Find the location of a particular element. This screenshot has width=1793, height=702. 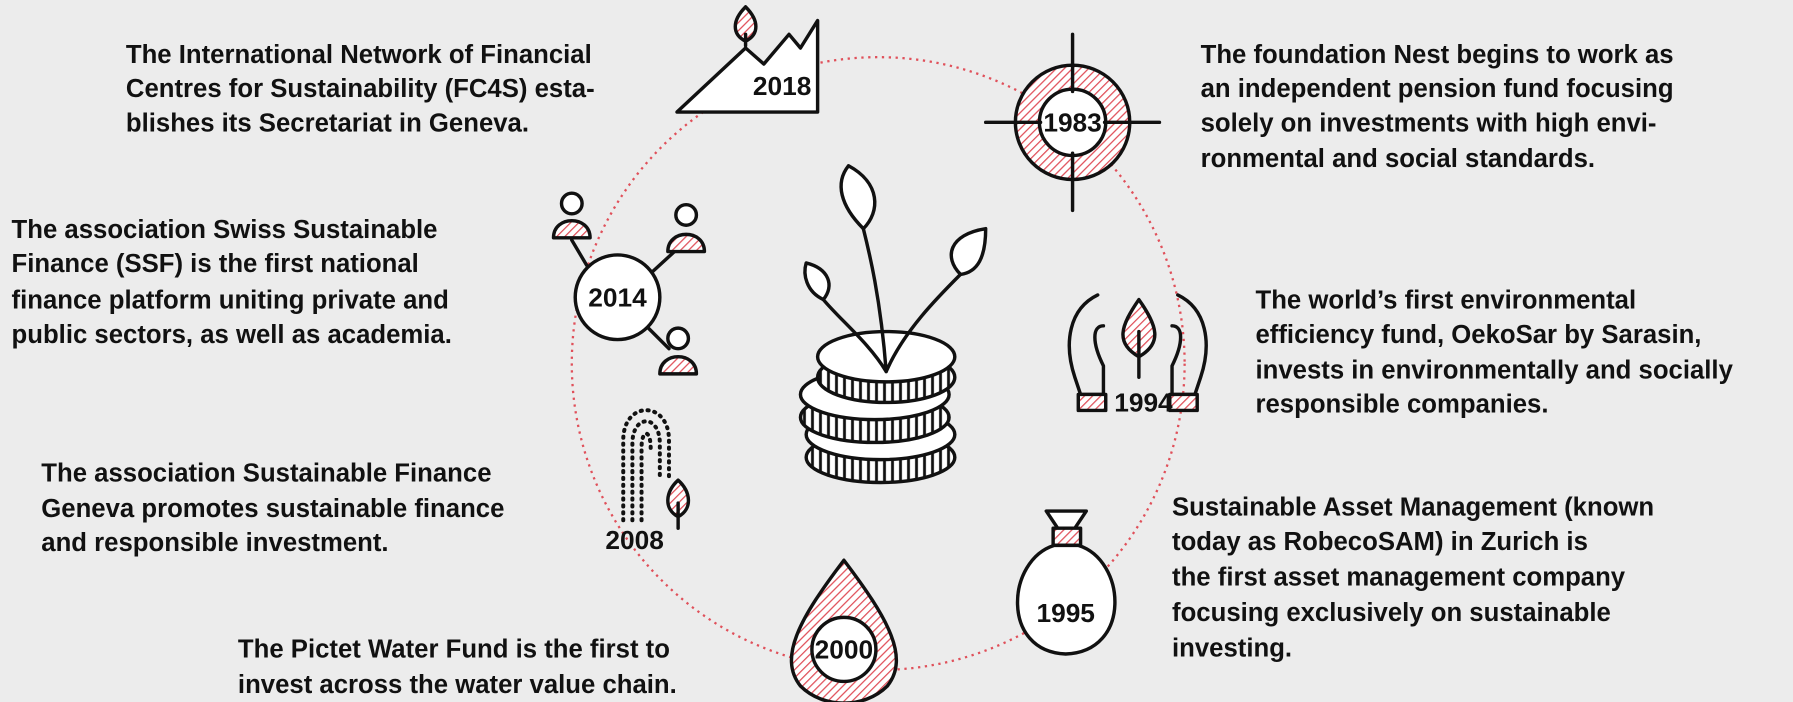

text-line: an independent pension fund focusing is located at coordinates (1437, 89).